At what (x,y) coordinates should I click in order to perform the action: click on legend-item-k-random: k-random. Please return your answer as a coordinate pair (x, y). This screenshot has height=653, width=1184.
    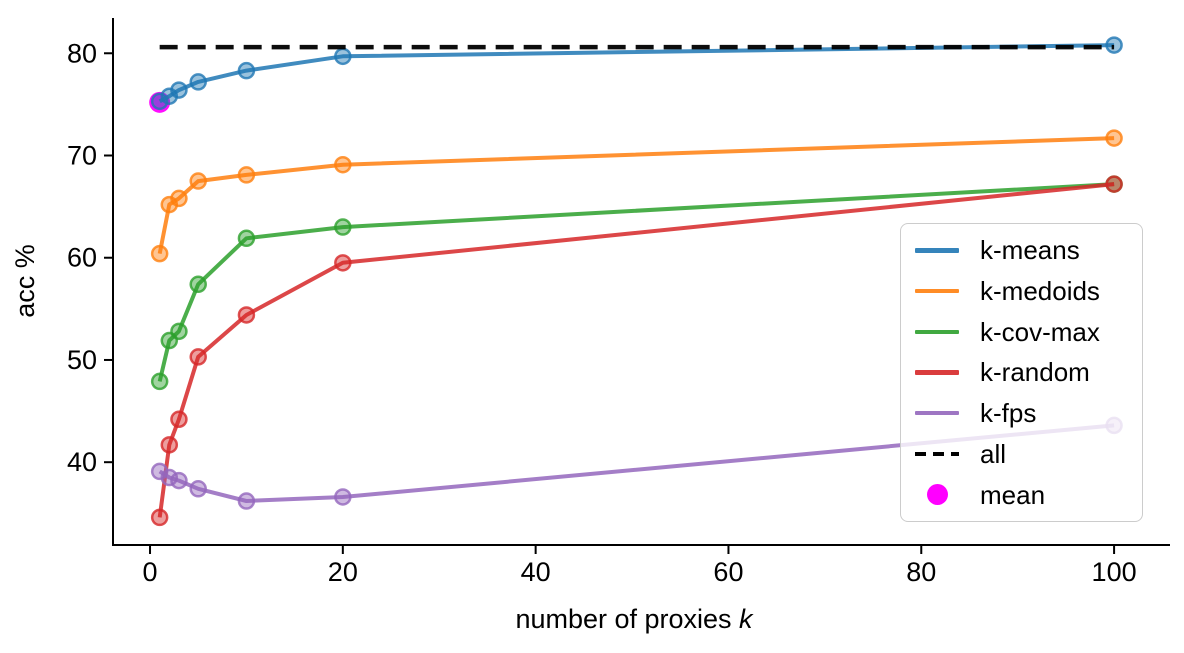
    Looking at the image, I should click on (1021, 372).